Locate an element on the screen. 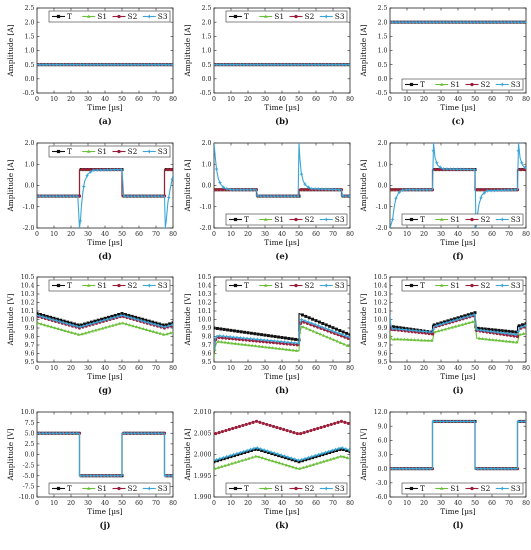  legend-box is located at coordinates (462, 84).